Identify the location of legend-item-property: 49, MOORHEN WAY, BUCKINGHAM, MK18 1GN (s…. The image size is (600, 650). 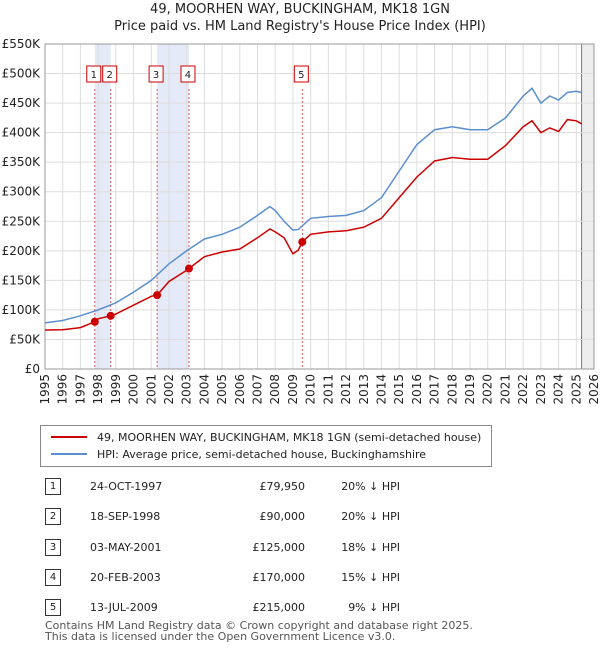
(266, 437).